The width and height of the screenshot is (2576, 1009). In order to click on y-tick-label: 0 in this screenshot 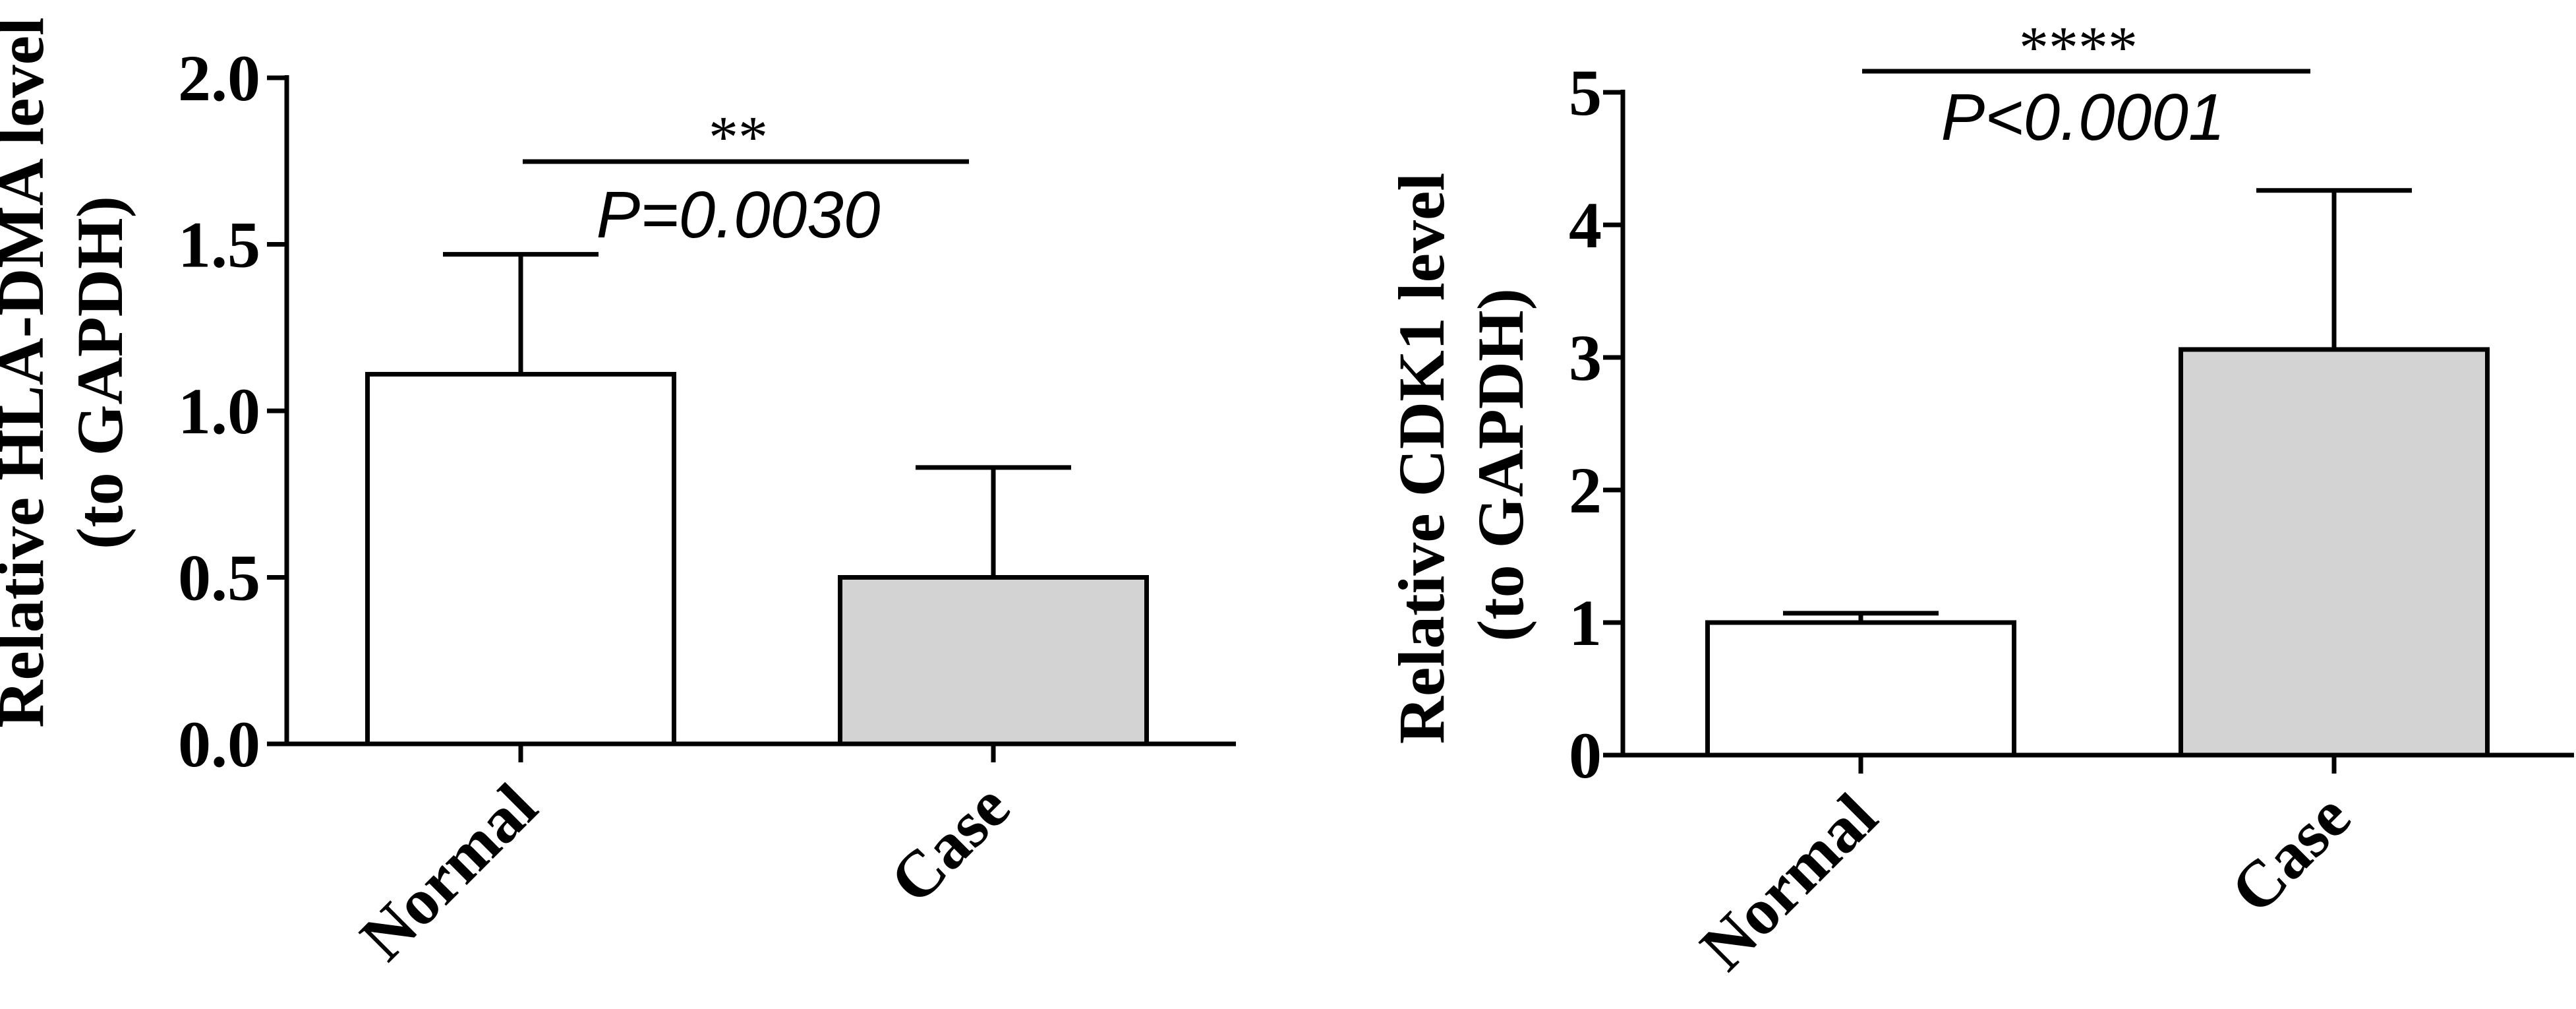, I will do `click(1586, 755)`.